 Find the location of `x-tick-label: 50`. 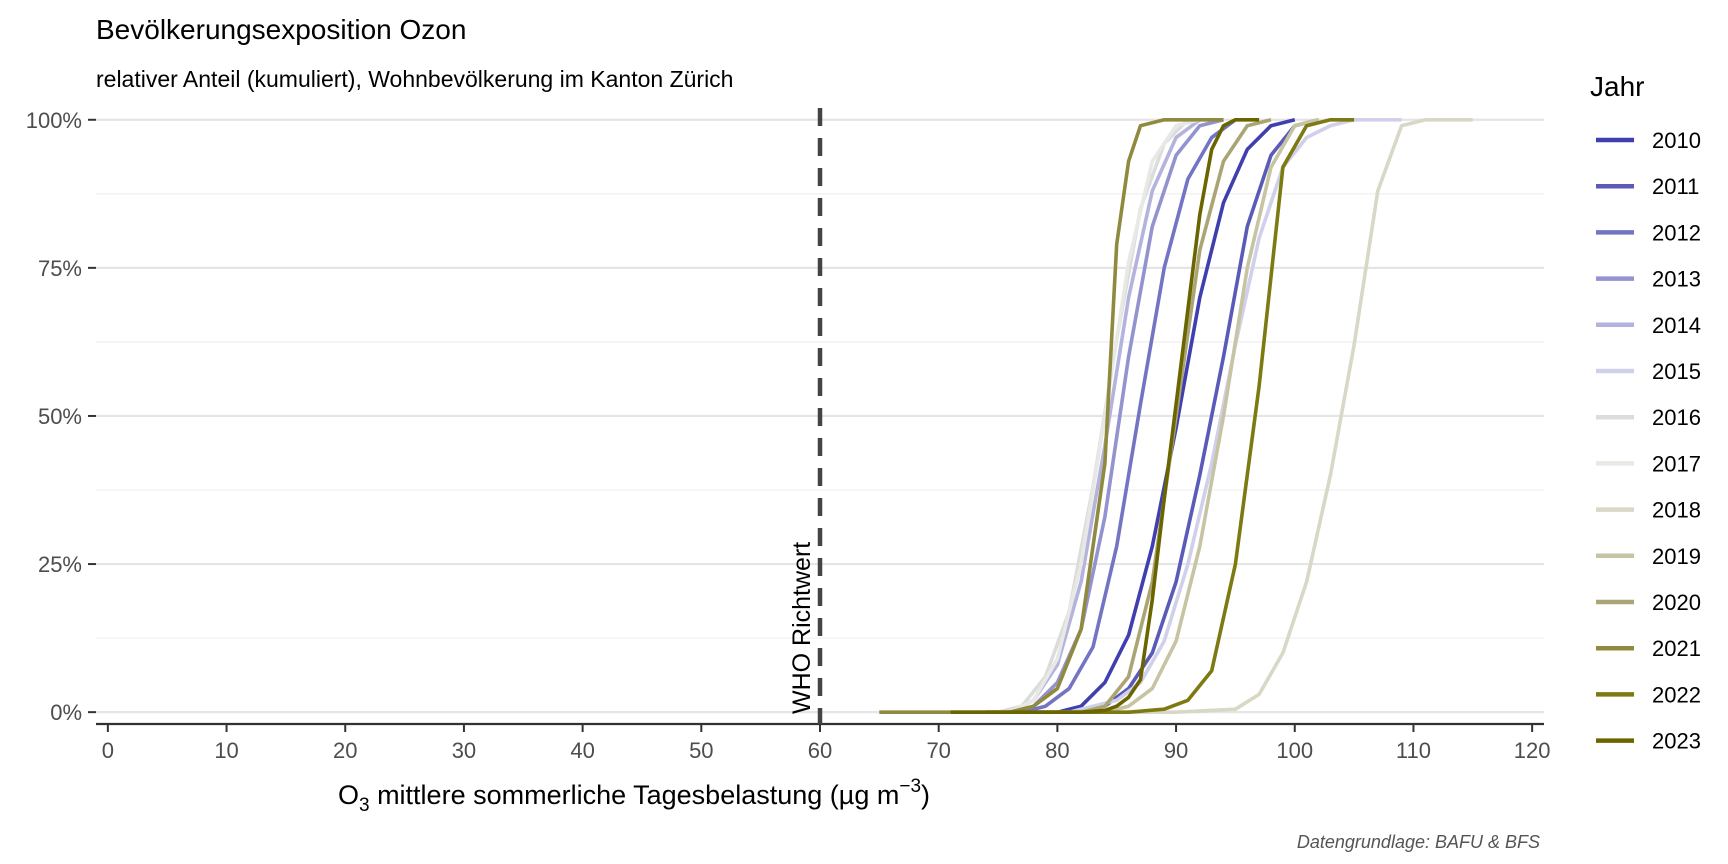

x-tick-label: 50 is located at coordinates (701, 750).